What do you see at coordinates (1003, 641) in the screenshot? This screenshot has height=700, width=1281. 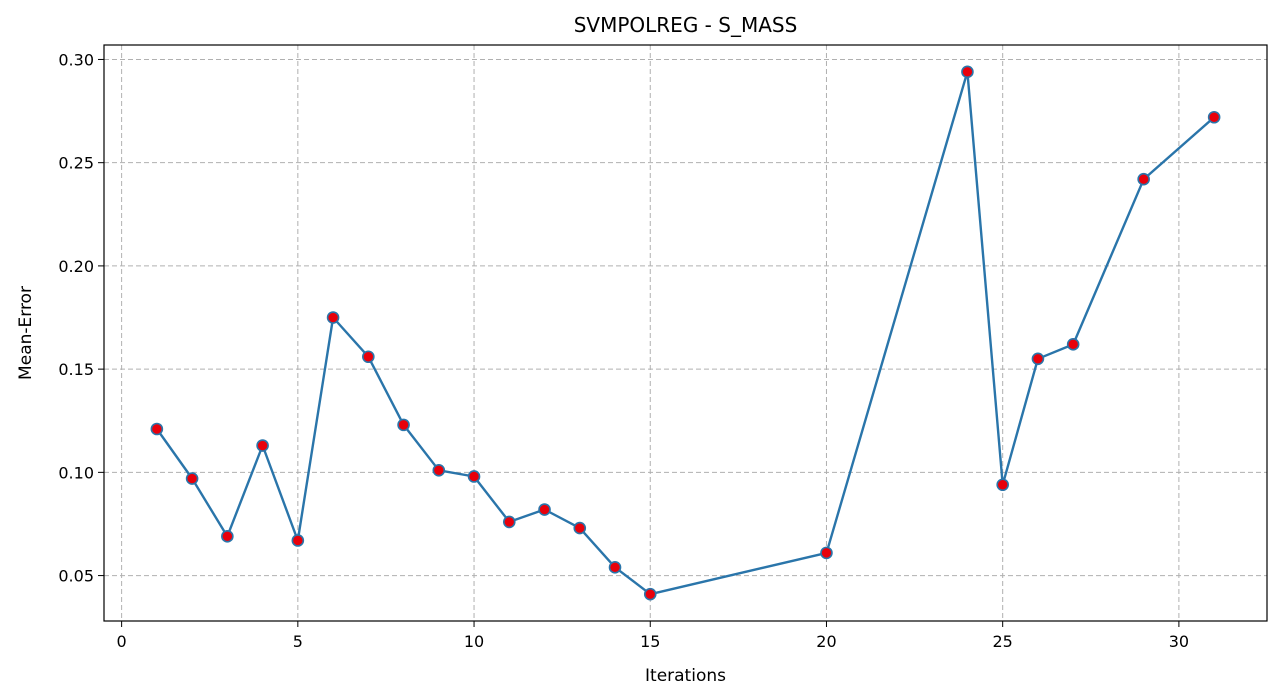 I see `x-tick-label: 25` at bounding box center [1003, 641].